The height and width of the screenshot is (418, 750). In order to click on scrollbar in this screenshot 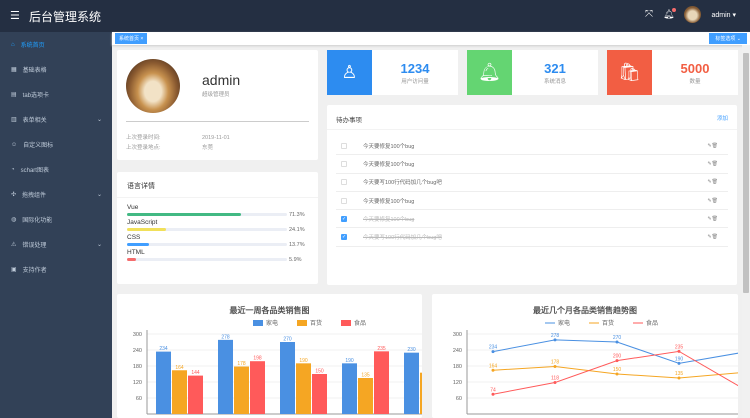, I will do `click(746, 231)`.